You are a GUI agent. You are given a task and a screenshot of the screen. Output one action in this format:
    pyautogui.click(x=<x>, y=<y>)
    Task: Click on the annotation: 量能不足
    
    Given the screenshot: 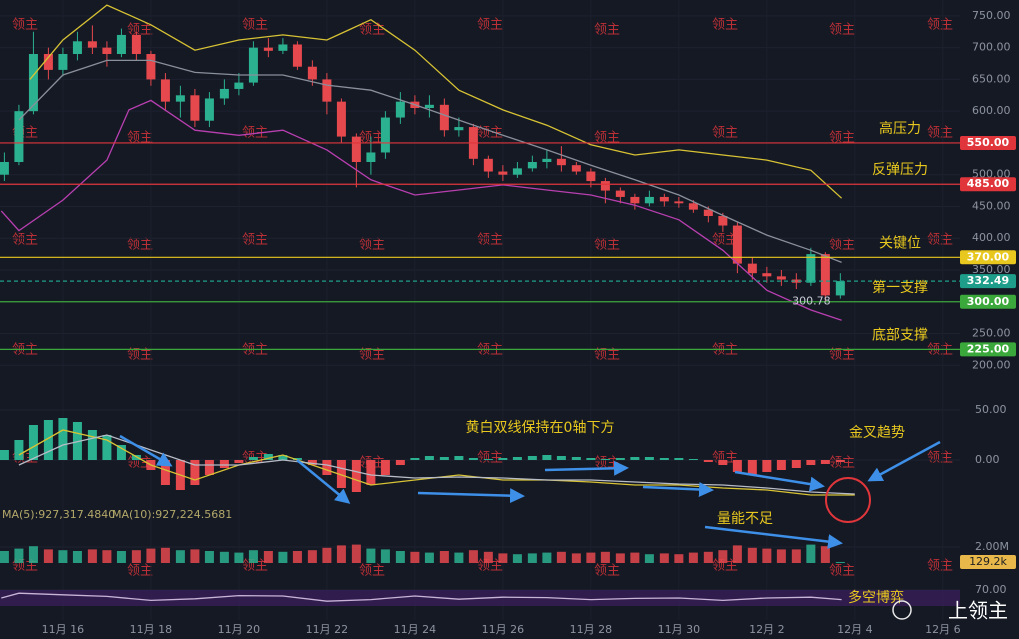 What is the action you would take?
    pyautogui.click(x=745, y=519)
    